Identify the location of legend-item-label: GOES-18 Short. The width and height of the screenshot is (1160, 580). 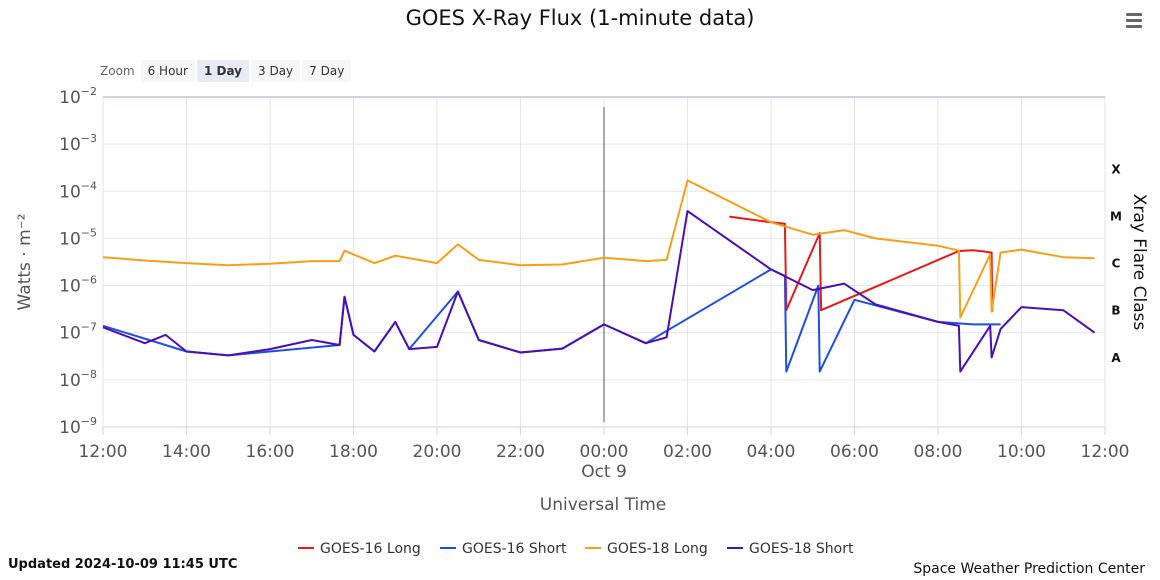
(801, 549).